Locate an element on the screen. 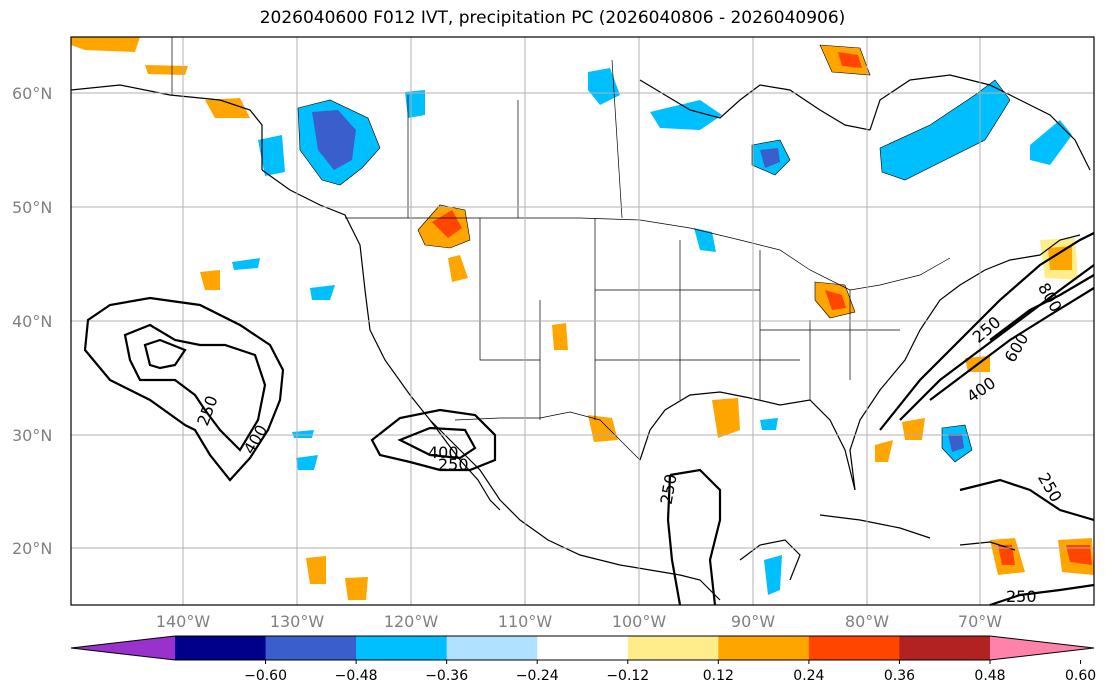  colorbar-tick-label: 0.48 is located at coordinates (989, 676).